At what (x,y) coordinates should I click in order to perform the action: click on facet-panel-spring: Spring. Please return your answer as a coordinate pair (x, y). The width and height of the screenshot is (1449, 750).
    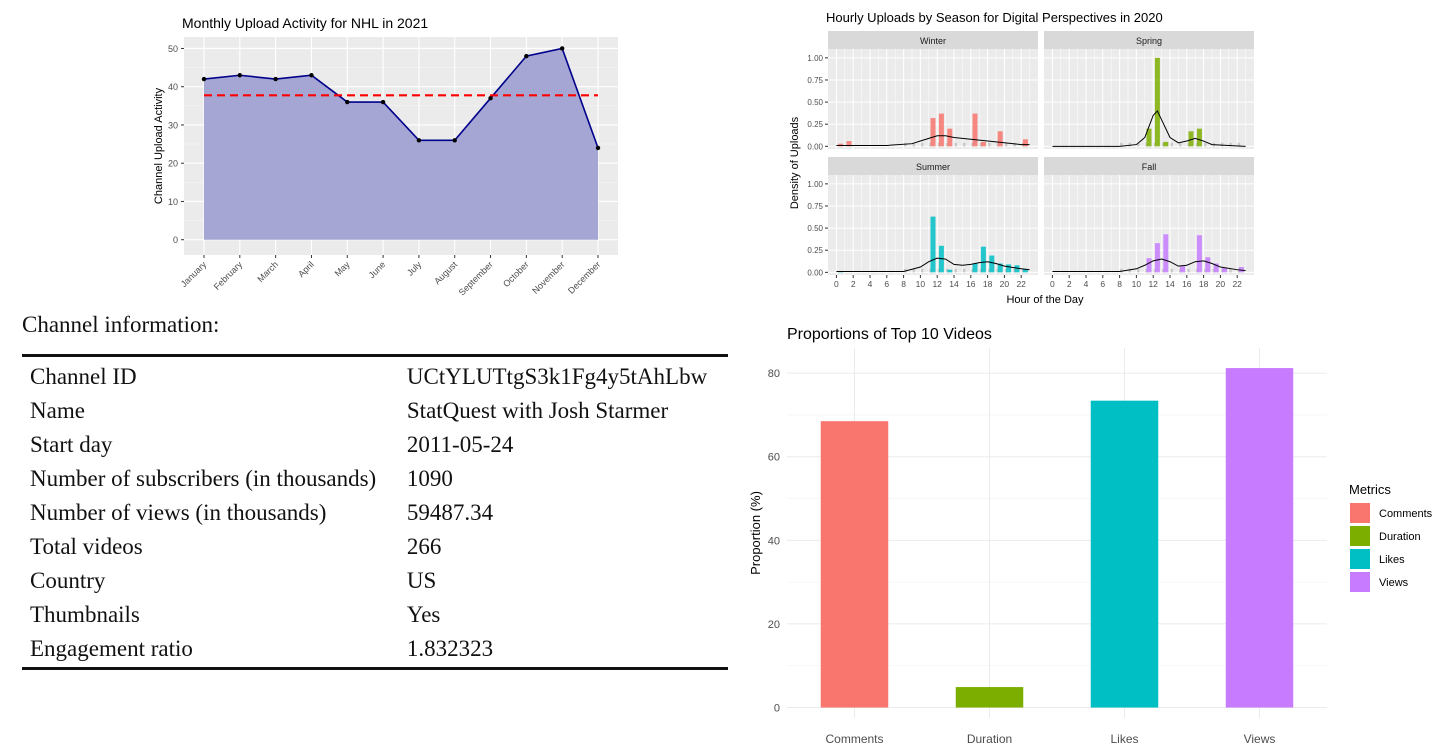
    Looking at the image, I should click on (1149, 90).